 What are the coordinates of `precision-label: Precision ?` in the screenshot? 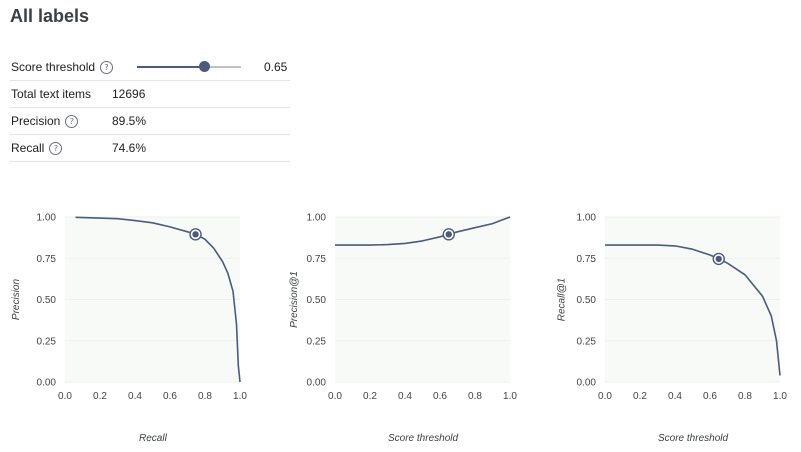 It's located at (45, 121).